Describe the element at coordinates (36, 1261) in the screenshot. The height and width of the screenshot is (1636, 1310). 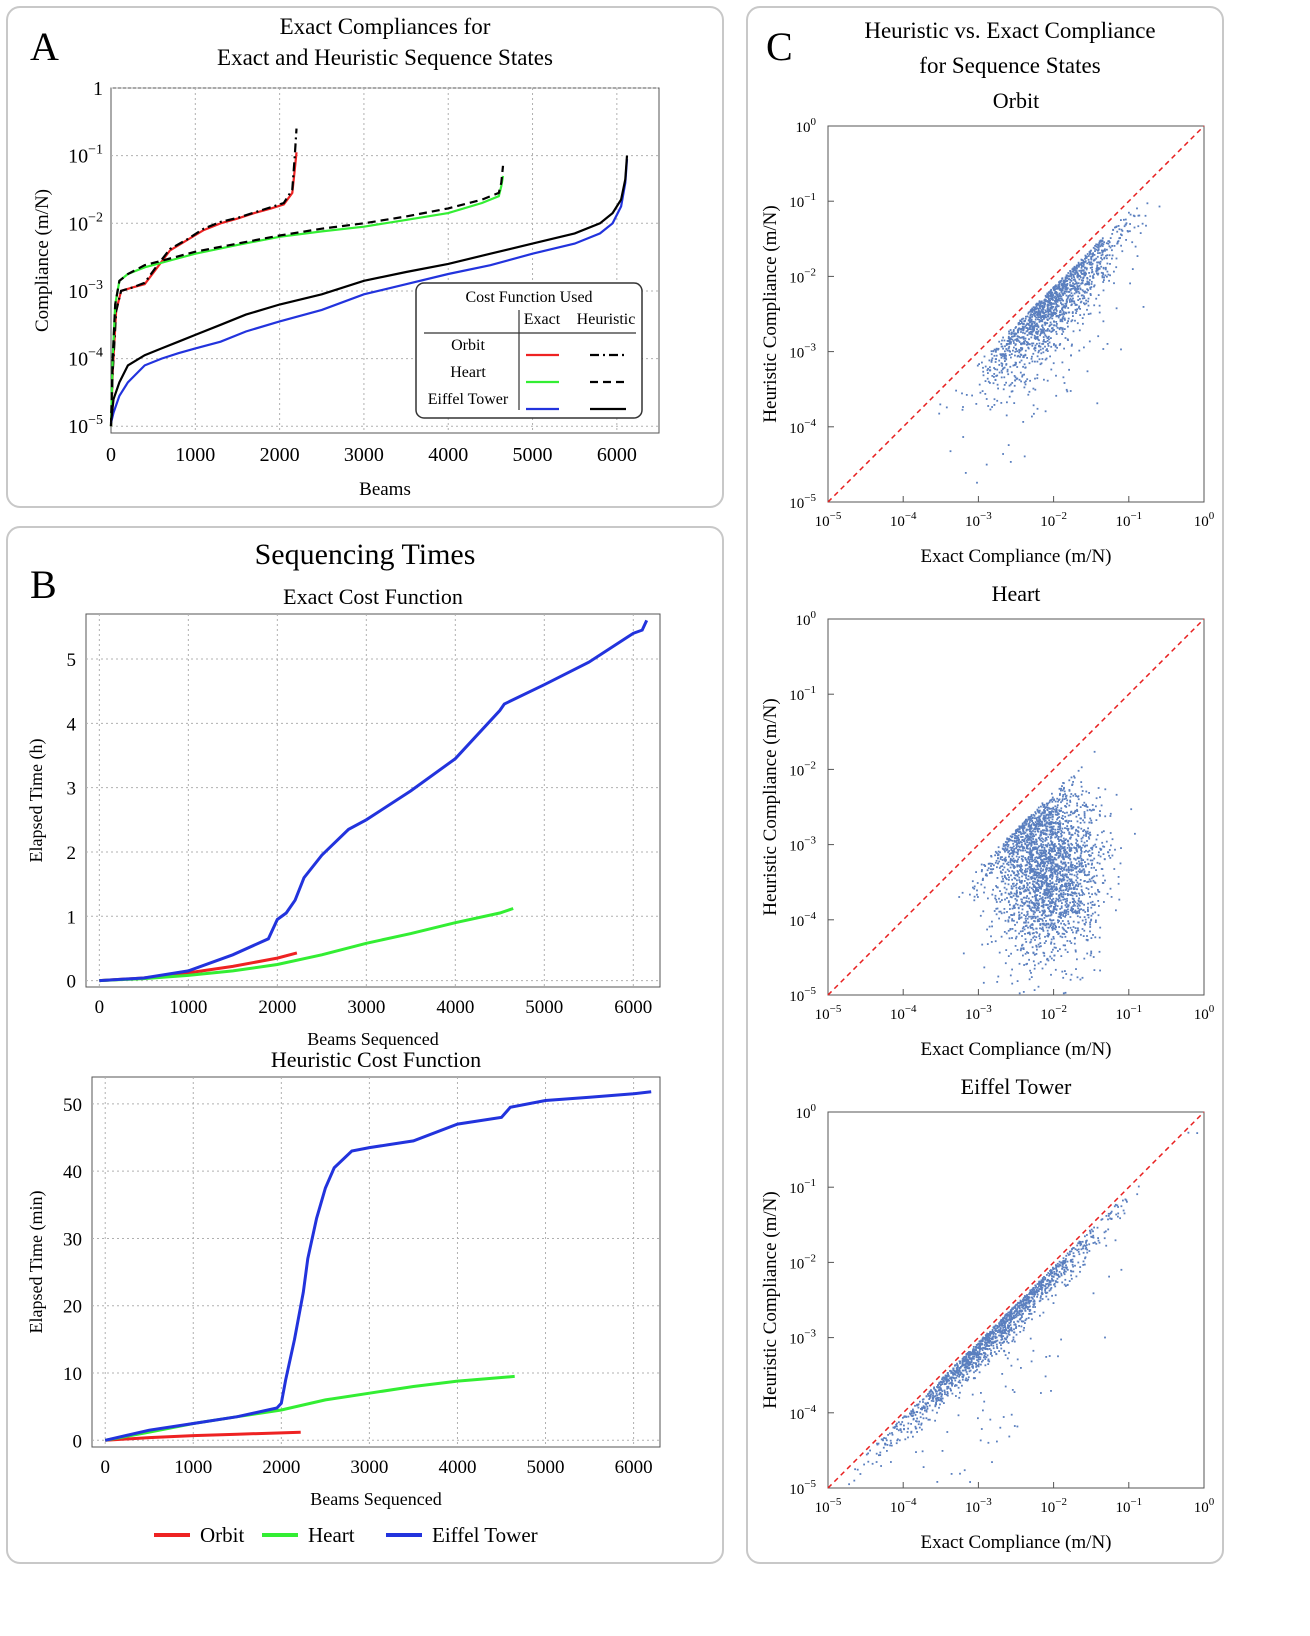
I see `y-axis-label: Elapsed Time (min)` at that location.